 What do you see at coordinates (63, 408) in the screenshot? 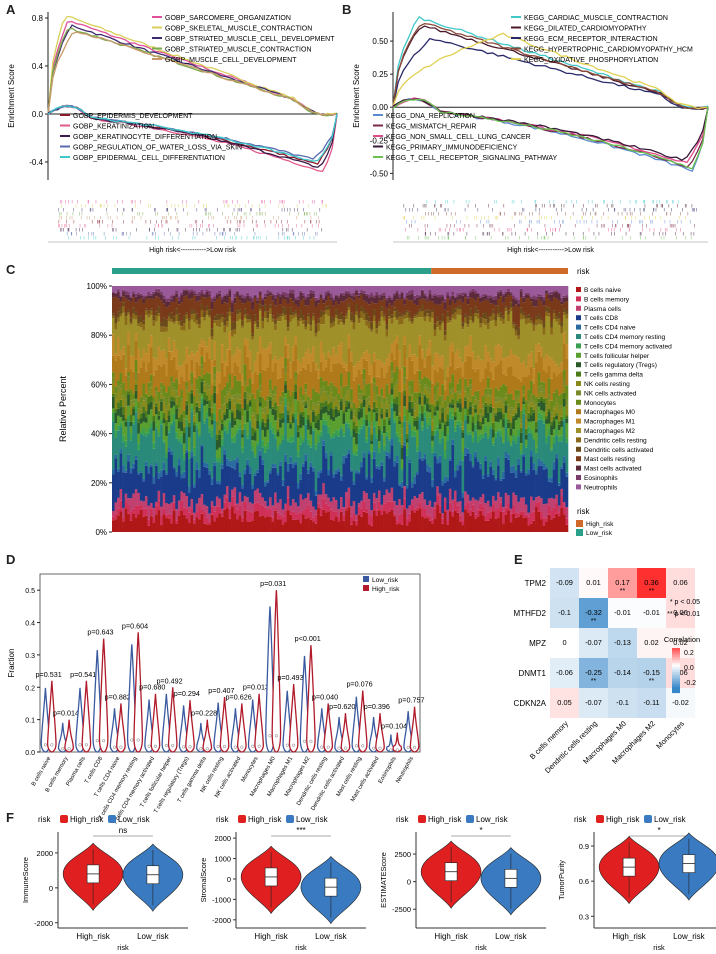
I see `y-axis-label: Relative Percent` at bounding box center [63, 408].